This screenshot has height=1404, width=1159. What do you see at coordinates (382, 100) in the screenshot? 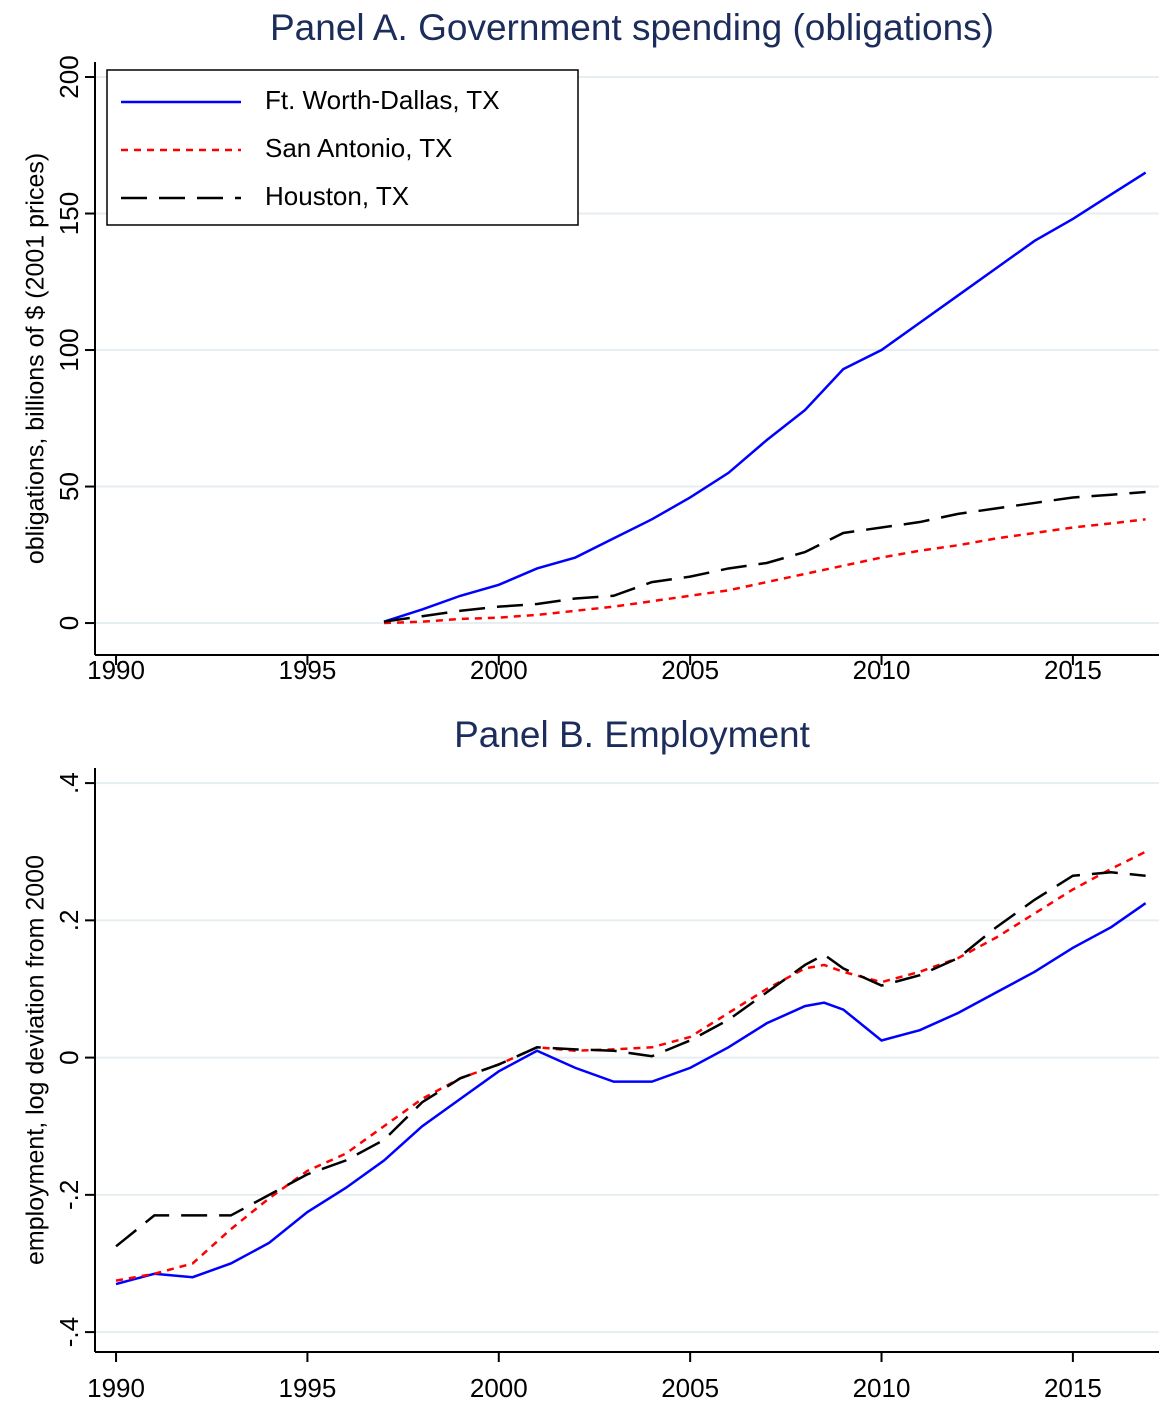
I see `legend-label: Ft. Worth-Dallas, TX` at bounding box center [382, 100].